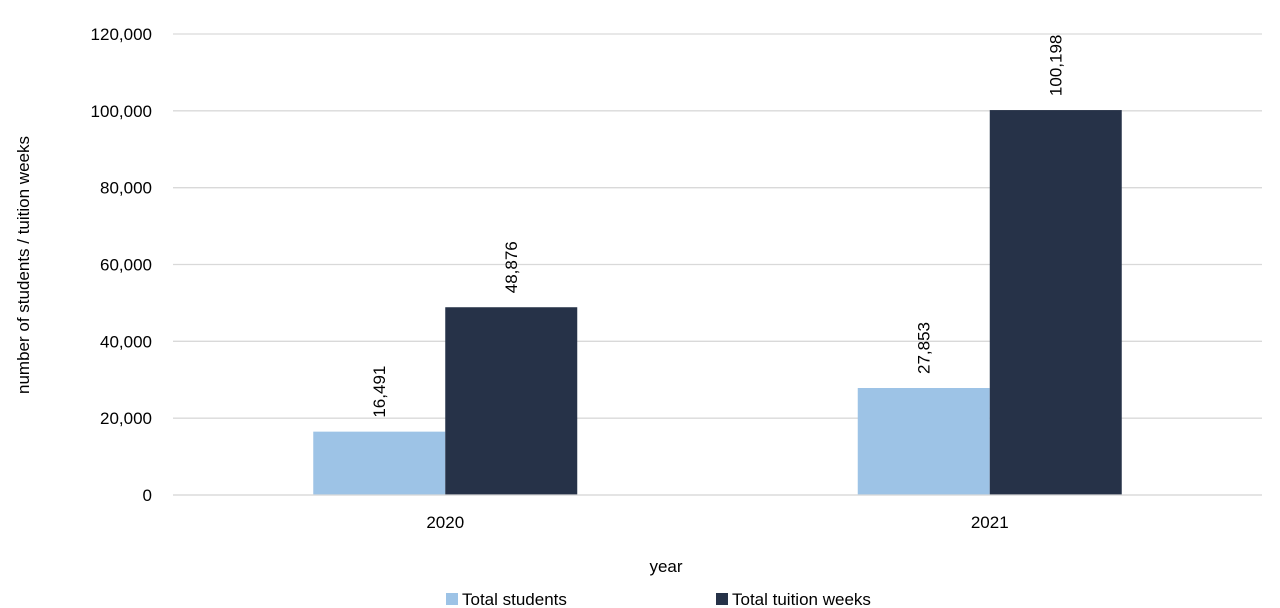 The image size is (1280, 608). What do you see at coordinates (121, 34) in the screenshot?
I see `y-tick-label: 120,000` at bounding box center [121, 34].